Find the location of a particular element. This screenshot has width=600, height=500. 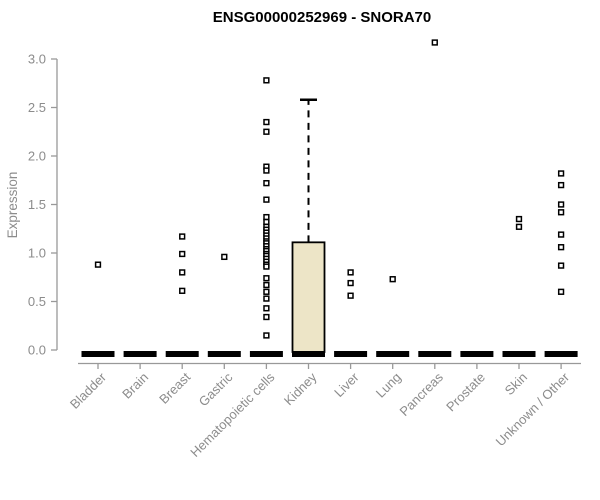

y-axis-label: Expression is located at coordinates (12, 205).